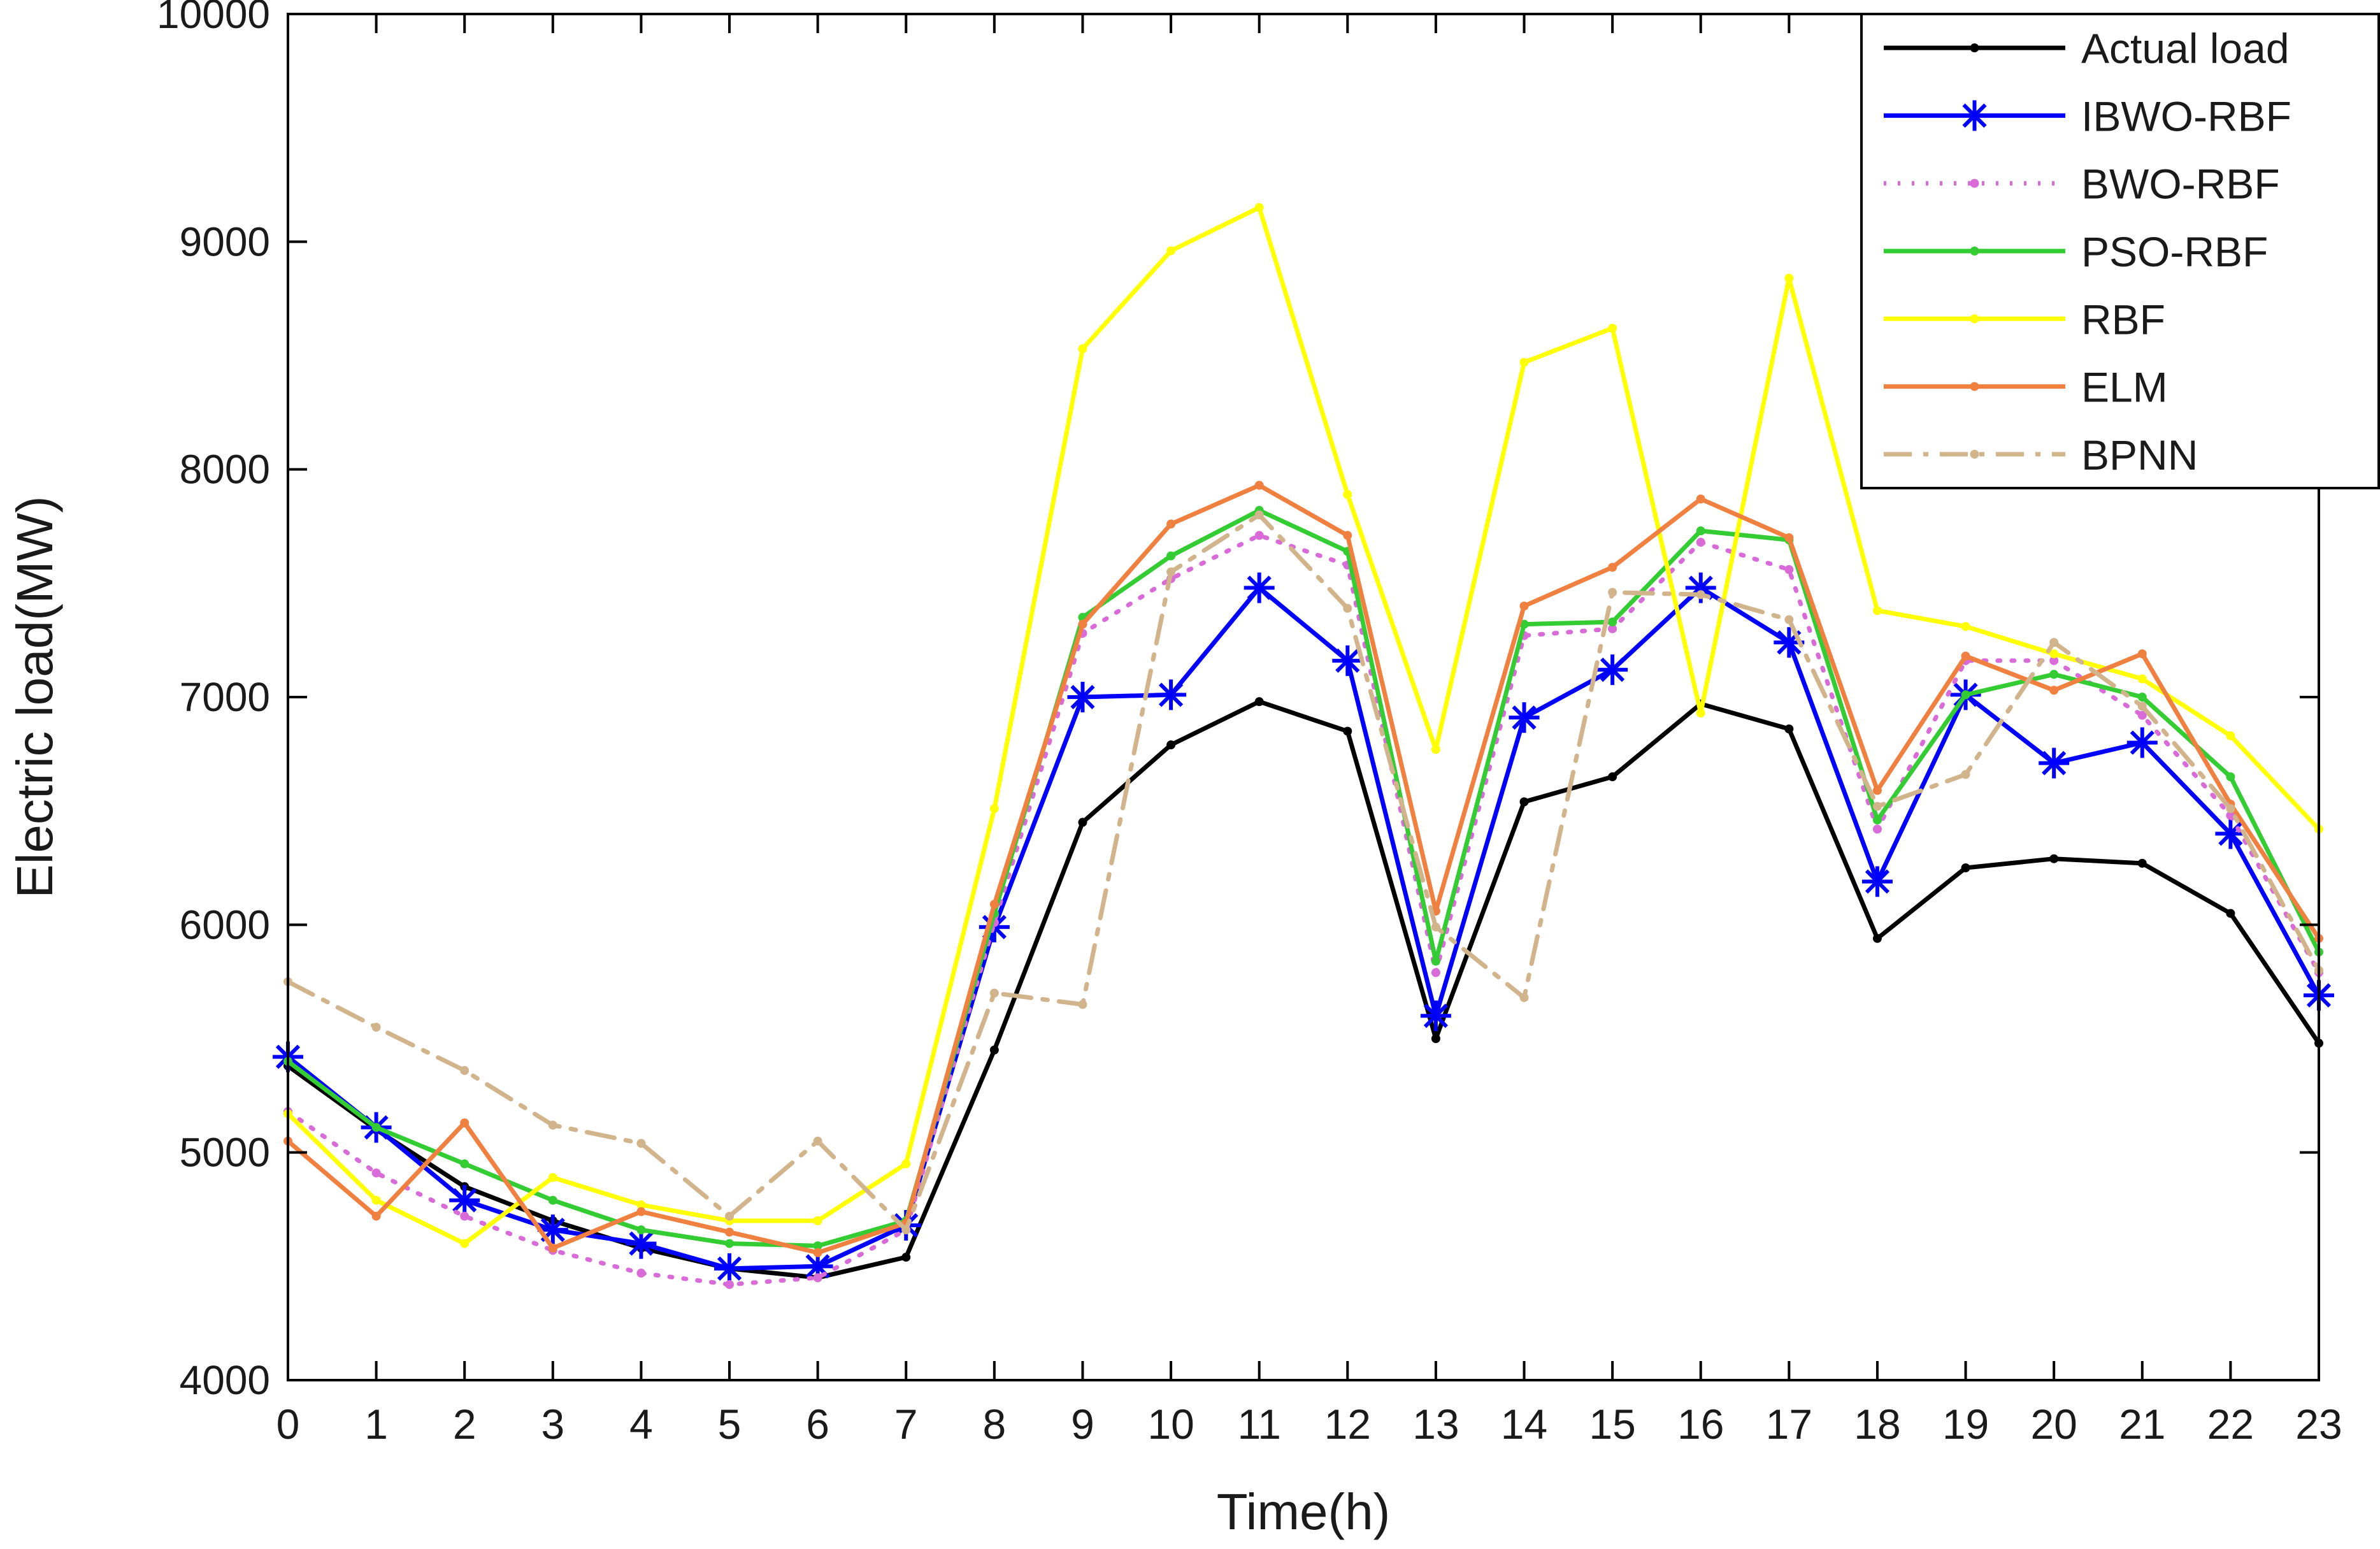  I want to click on legend-label: BWO-RBF, so click(2180, 185).